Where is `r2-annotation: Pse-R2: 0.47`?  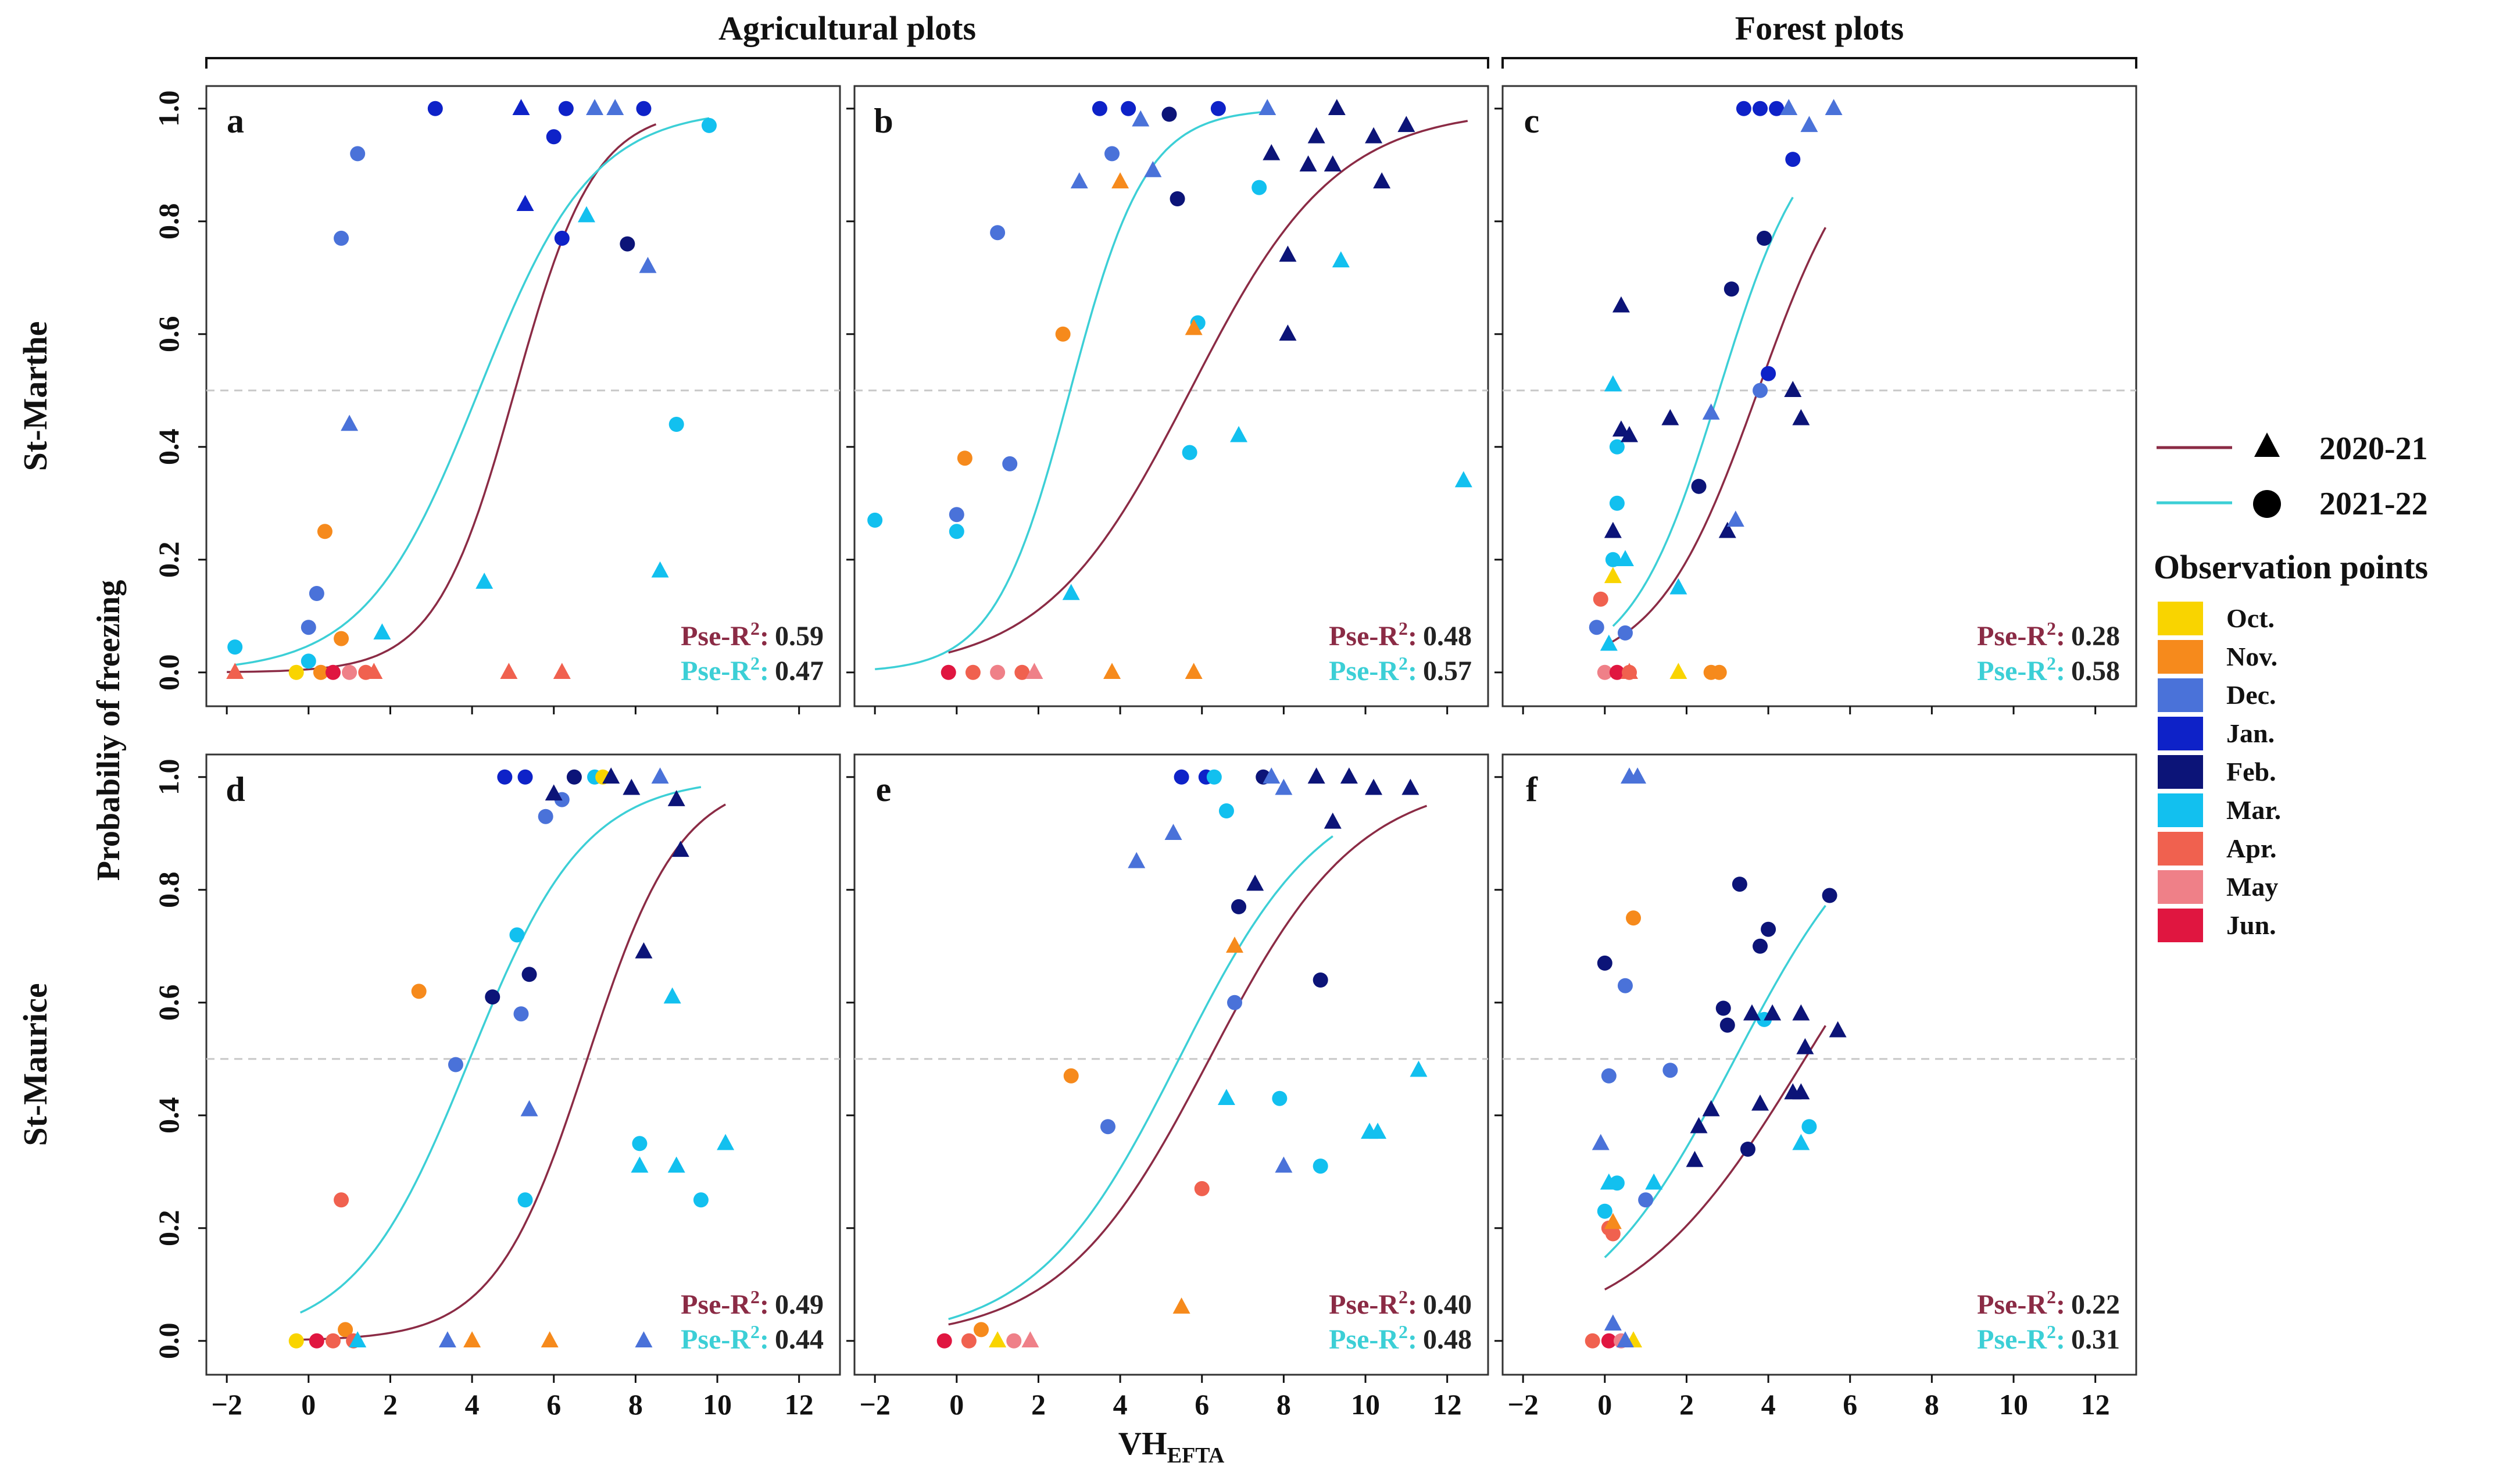 r2-annotation: Pse-R2: 0.47 is located at coordinates (752, 670).